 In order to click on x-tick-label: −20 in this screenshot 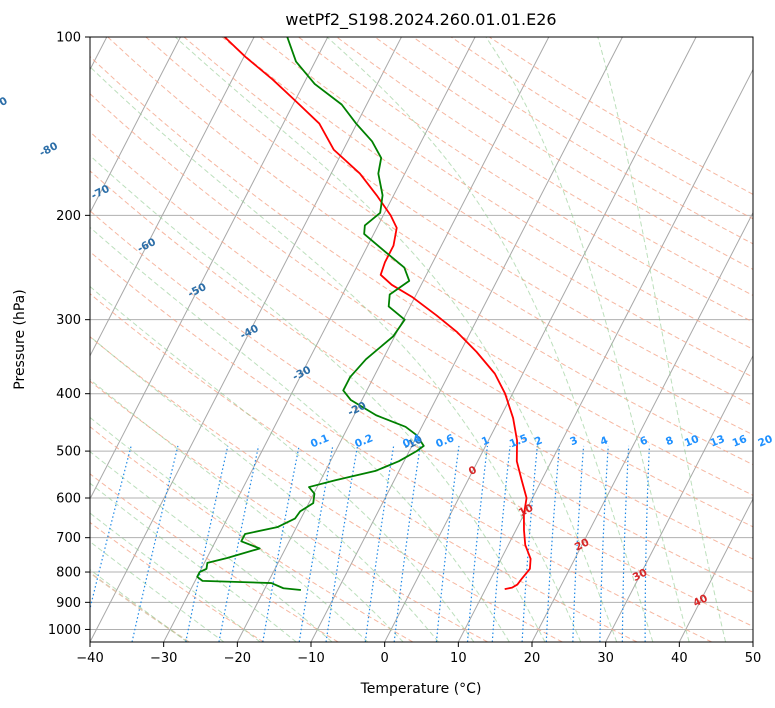, I will do `click(237, 658)`.